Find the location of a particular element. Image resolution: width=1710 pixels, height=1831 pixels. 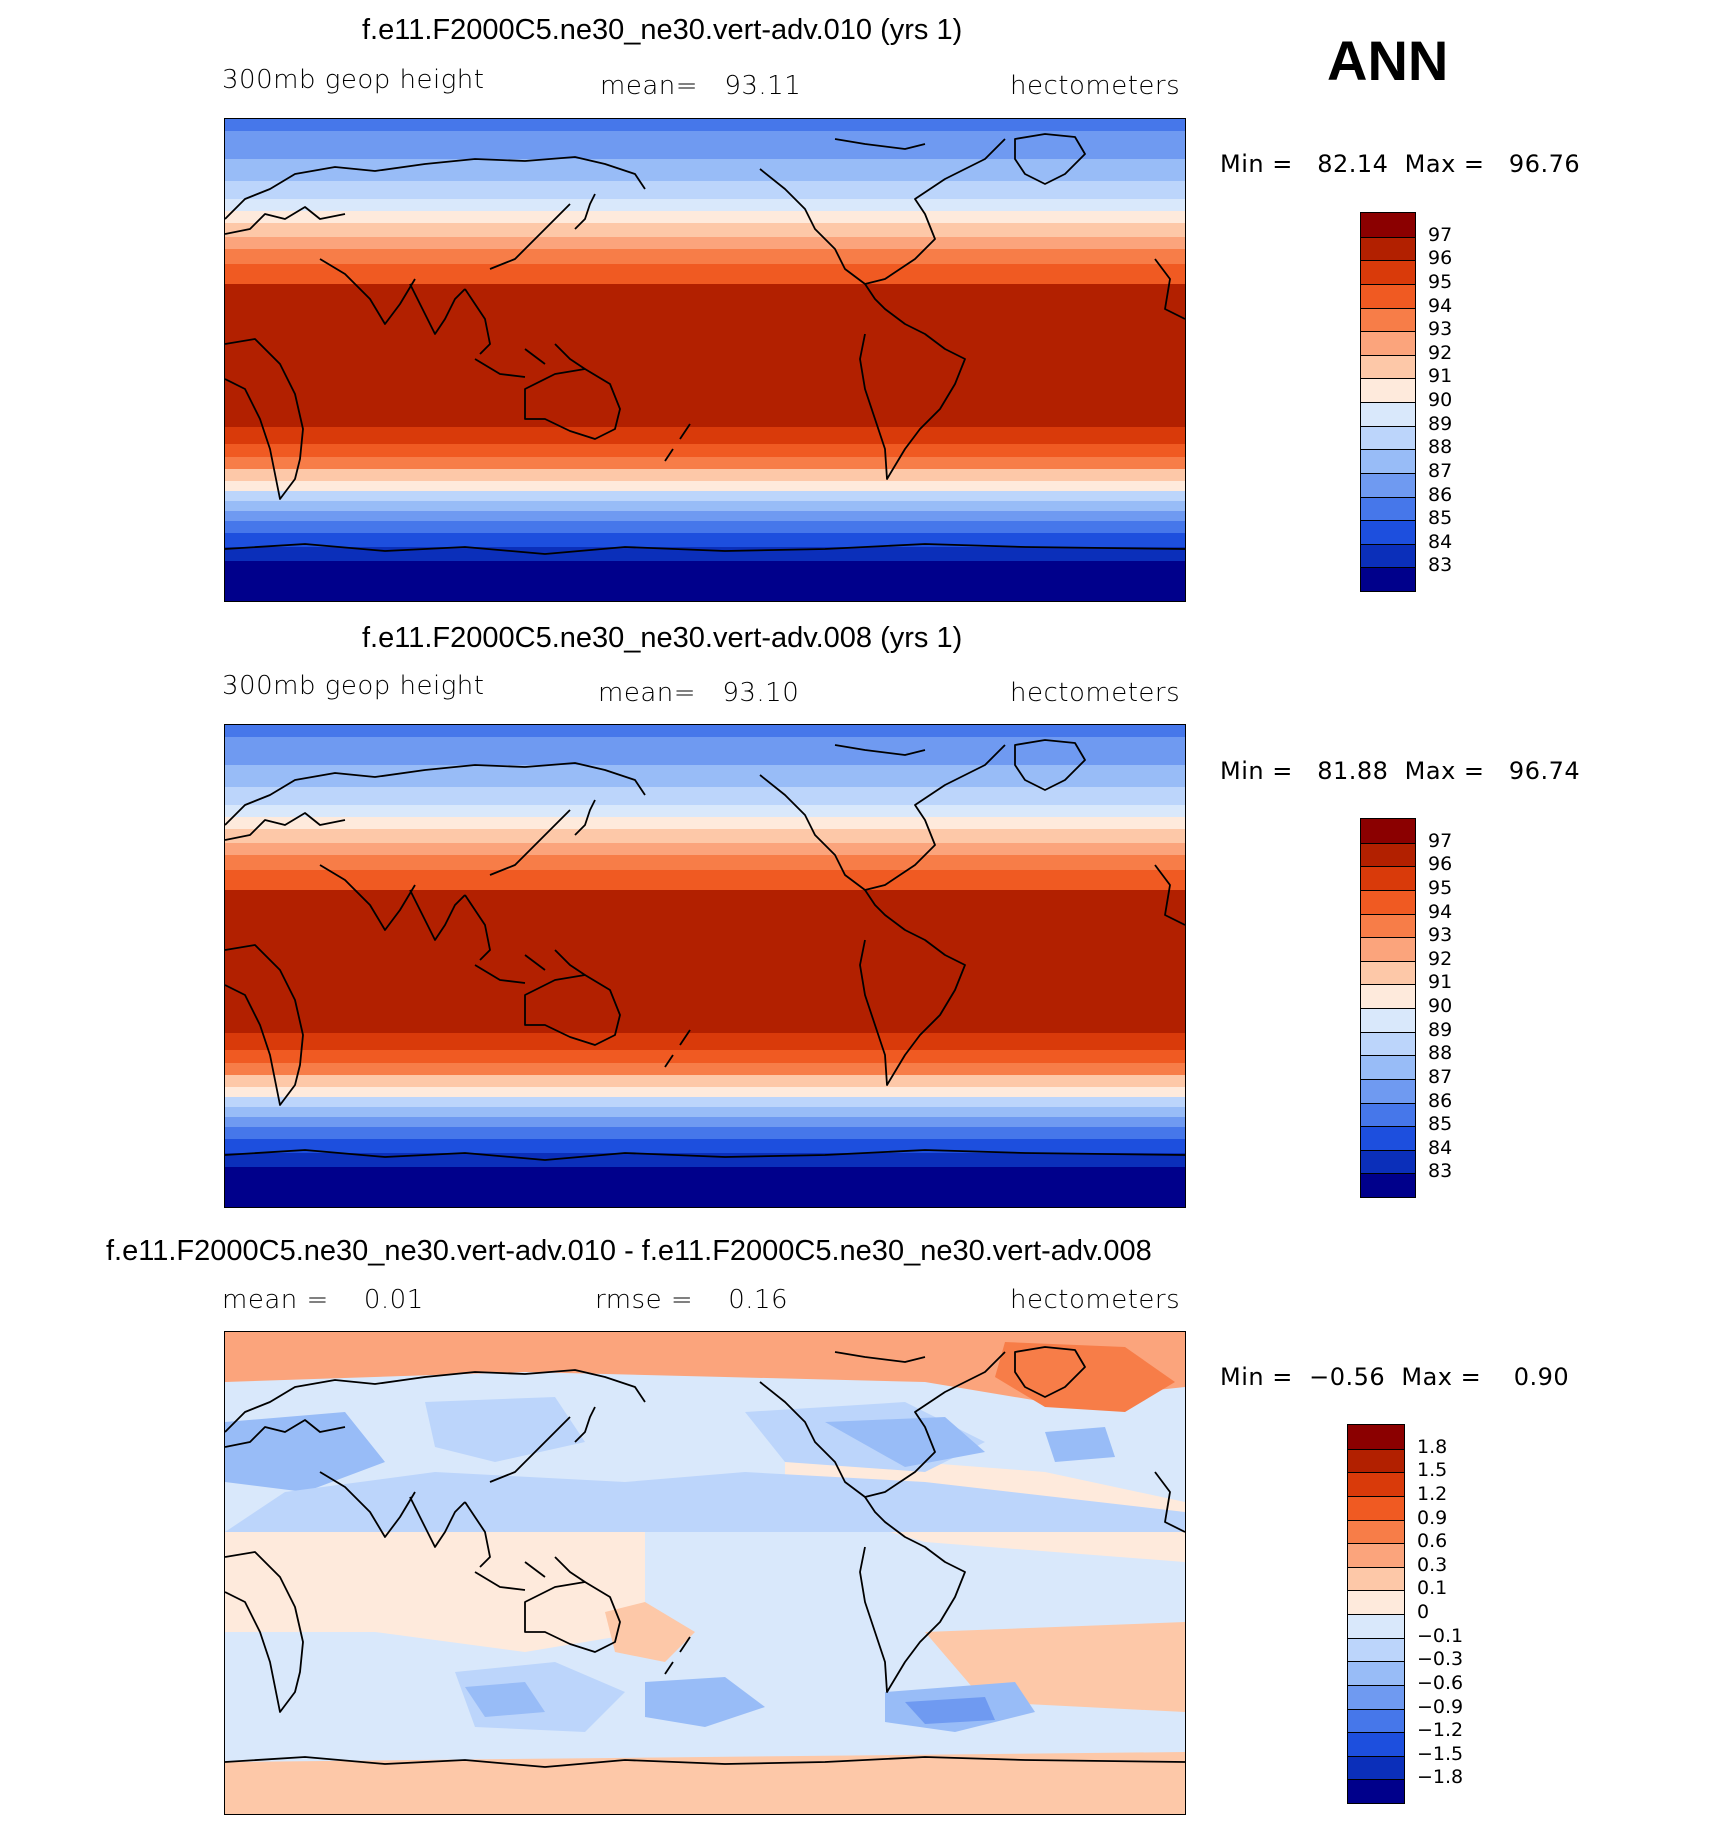

colorbar-tick-label: 93 is located at coordinates (1440, 935).